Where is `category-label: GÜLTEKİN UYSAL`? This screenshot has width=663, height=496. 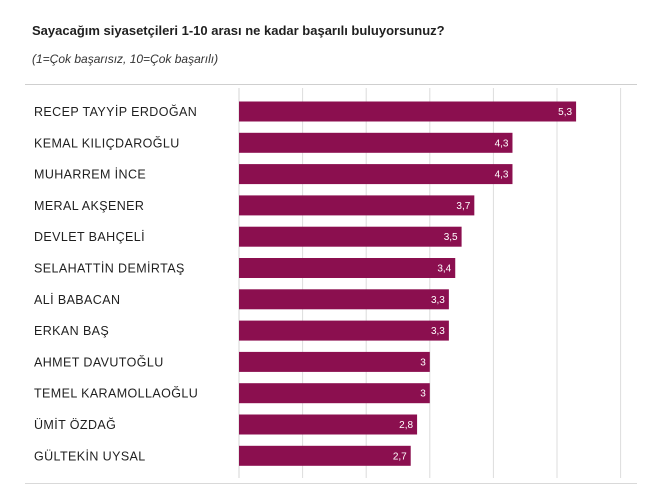
category-label: GÜLTEKİN UYSAL is located at coordinates (90, 456).